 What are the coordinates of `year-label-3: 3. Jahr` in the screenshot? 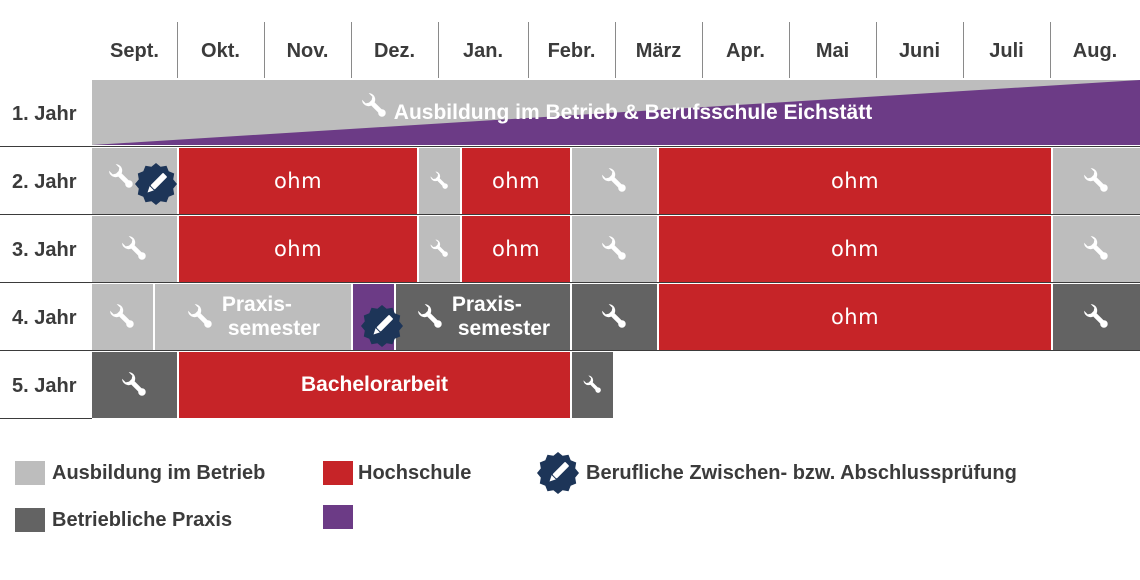 It's located at (44, 249).